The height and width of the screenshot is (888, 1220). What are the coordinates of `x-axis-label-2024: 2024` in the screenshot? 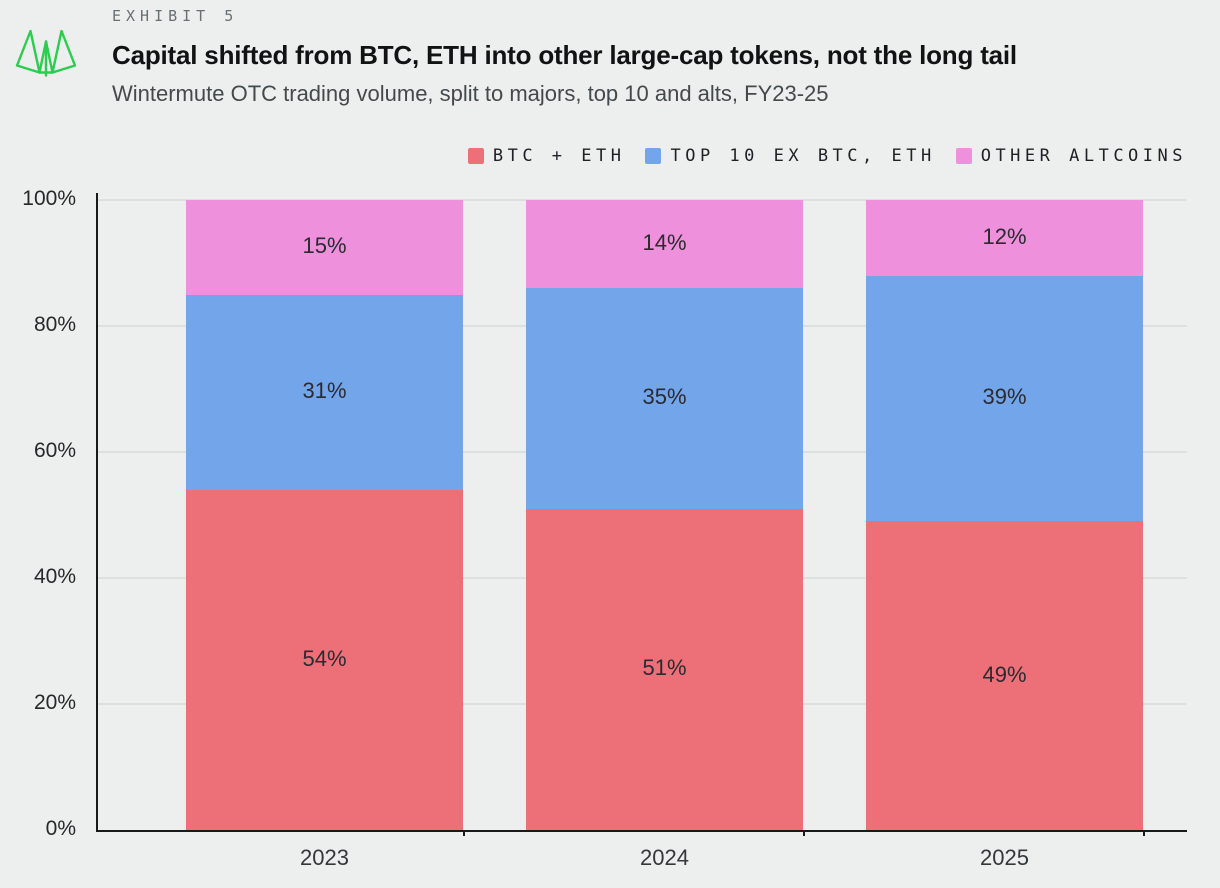 It's located at (664, 857).